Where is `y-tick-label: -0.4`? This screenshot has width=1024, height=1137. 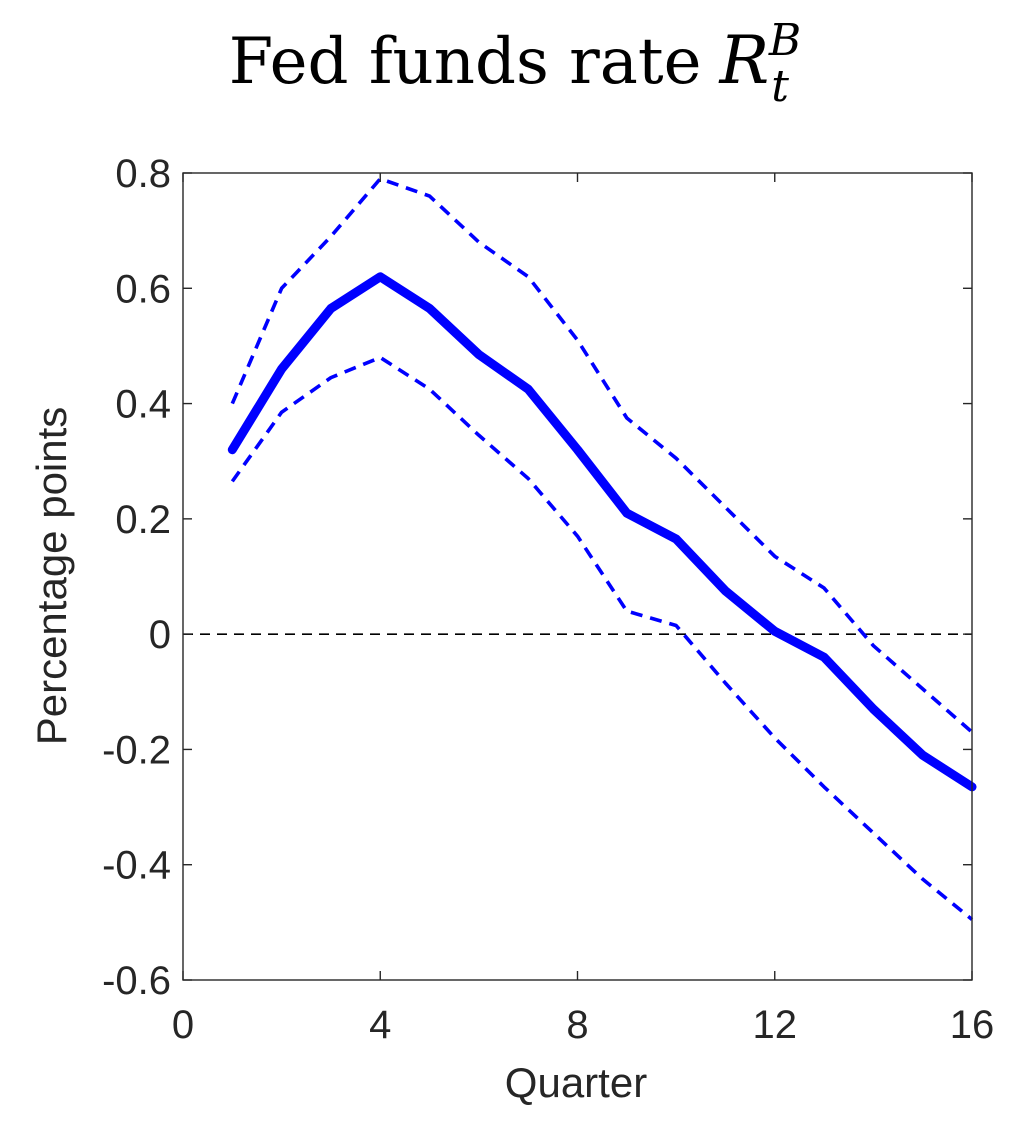 y-tick-label: -0.4 is located at coordinates (136, 866).